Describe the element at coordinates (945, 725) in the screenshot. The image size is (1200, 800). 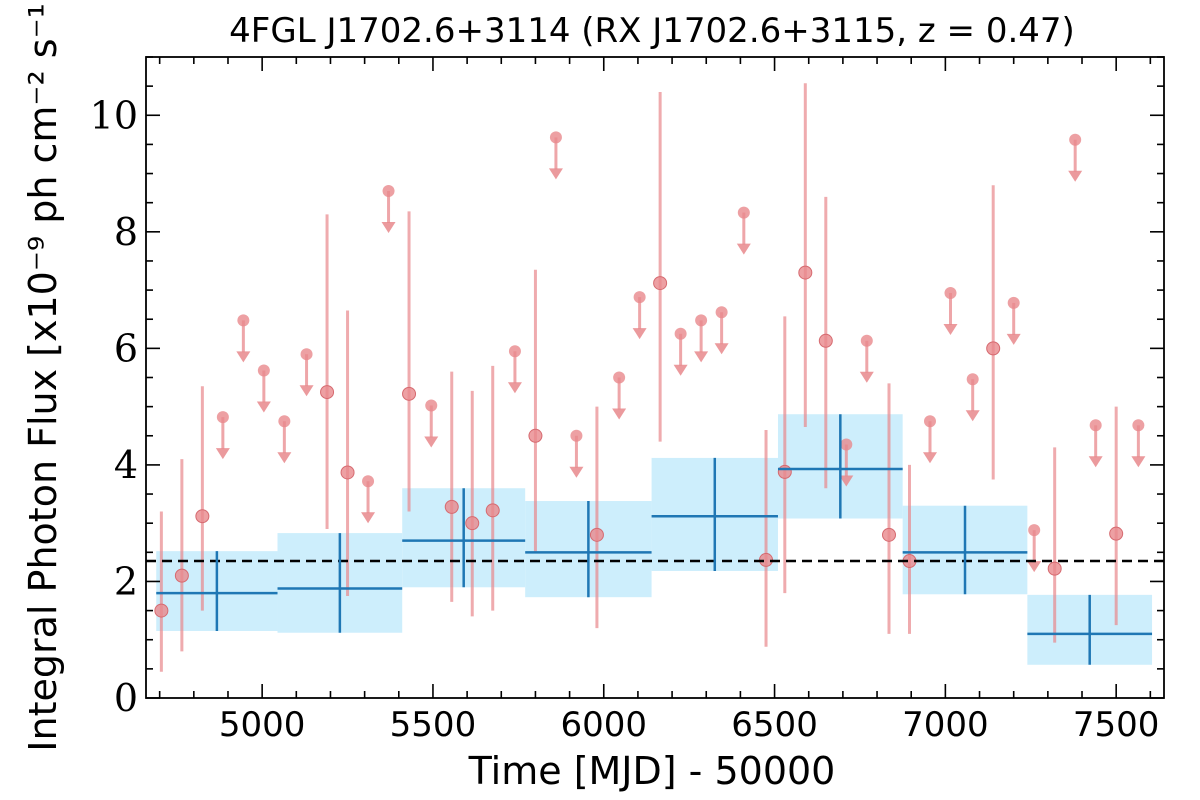
I see `x-tick-label: 7000` at that location.